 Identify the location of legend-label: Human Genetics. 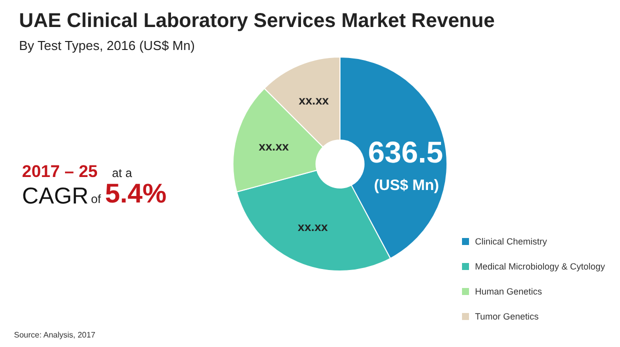
(509, 291).